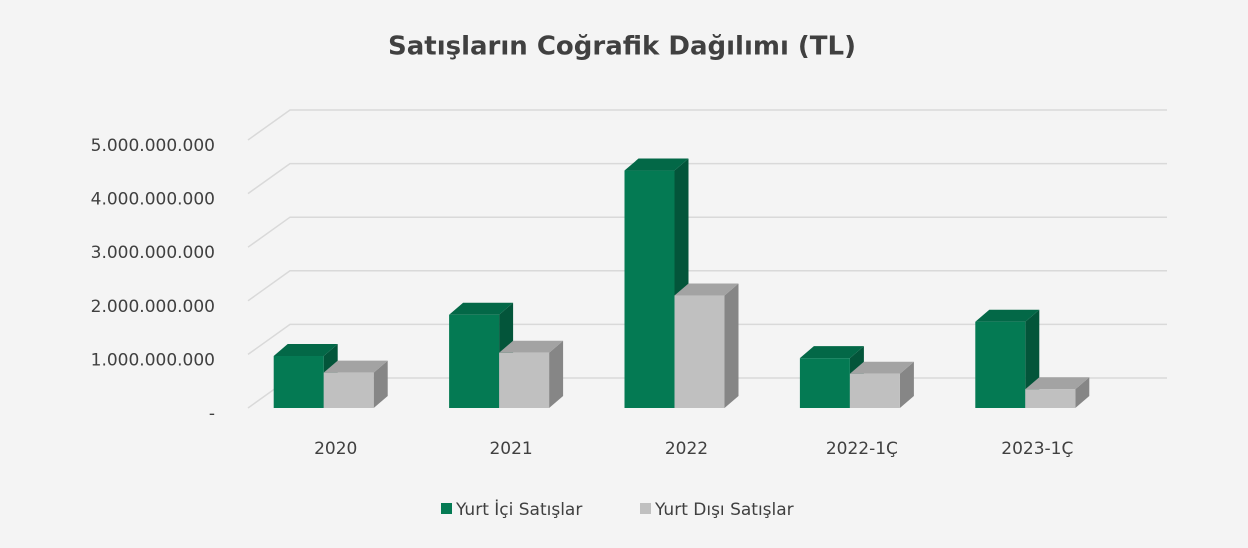  What do you see at coordinates (335, 449) in the screenshot?
I see `x-tick-label: 2020` at bounding box center [335, 449].